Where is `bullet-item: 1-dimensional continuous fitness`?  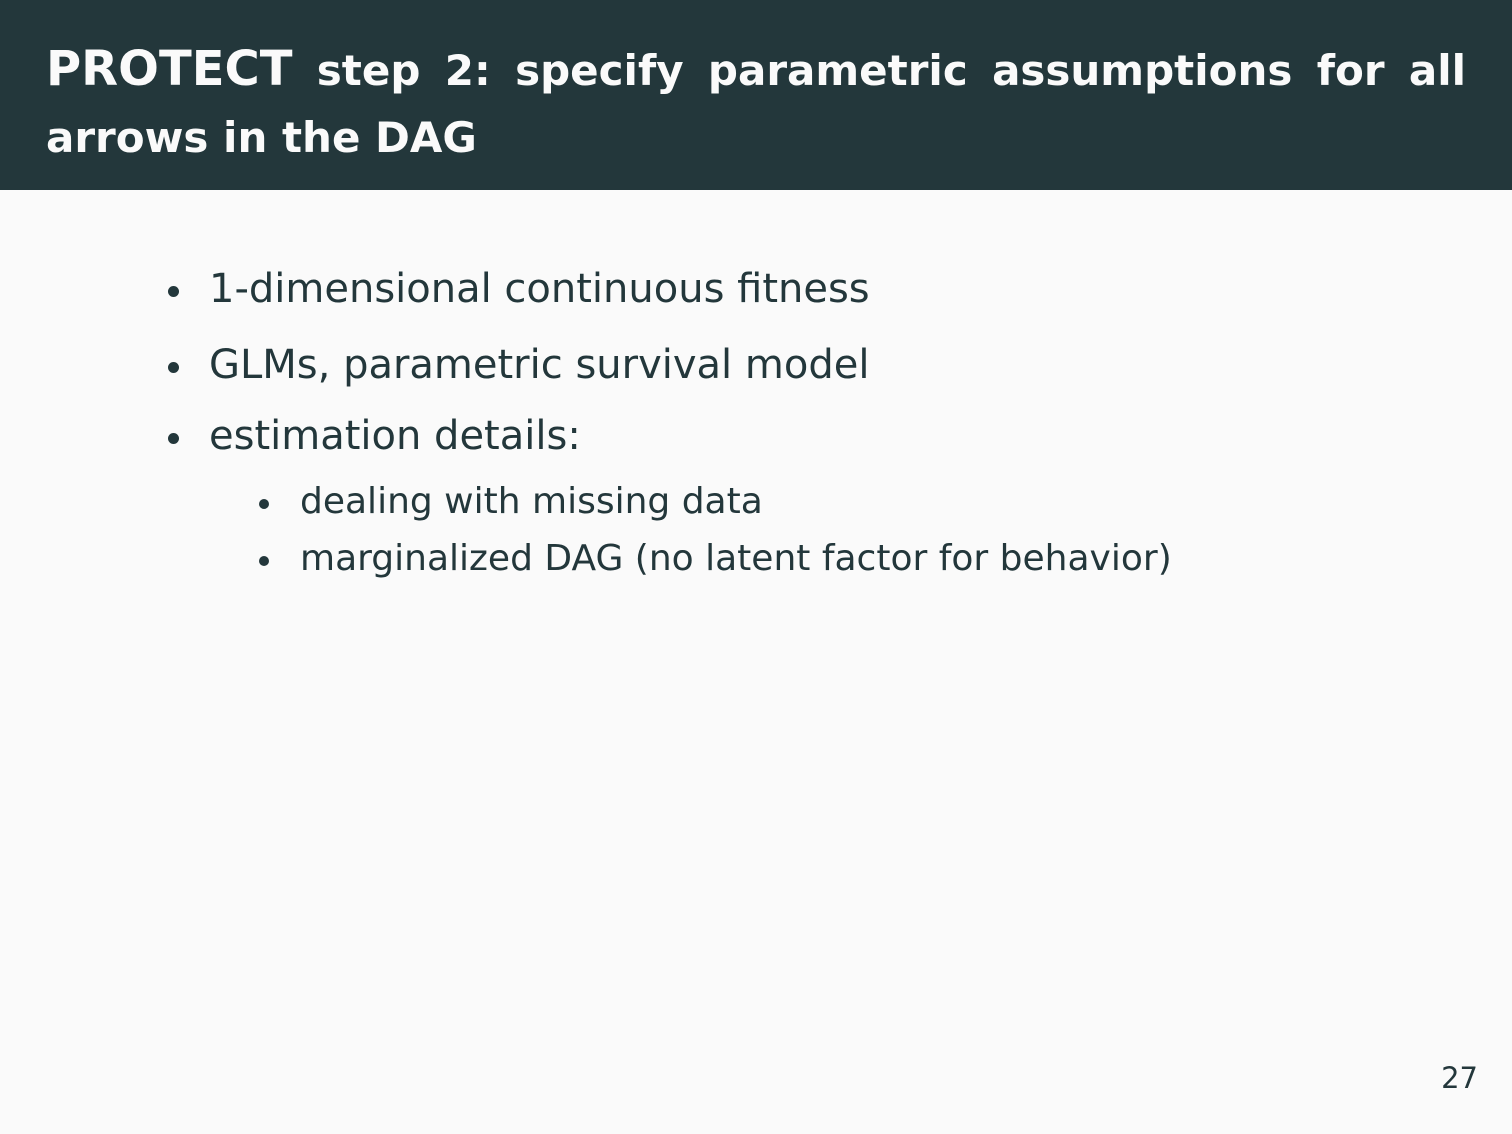 bullet-item: 1-dimensional continuous fitness is located at coordinates (519, 289).